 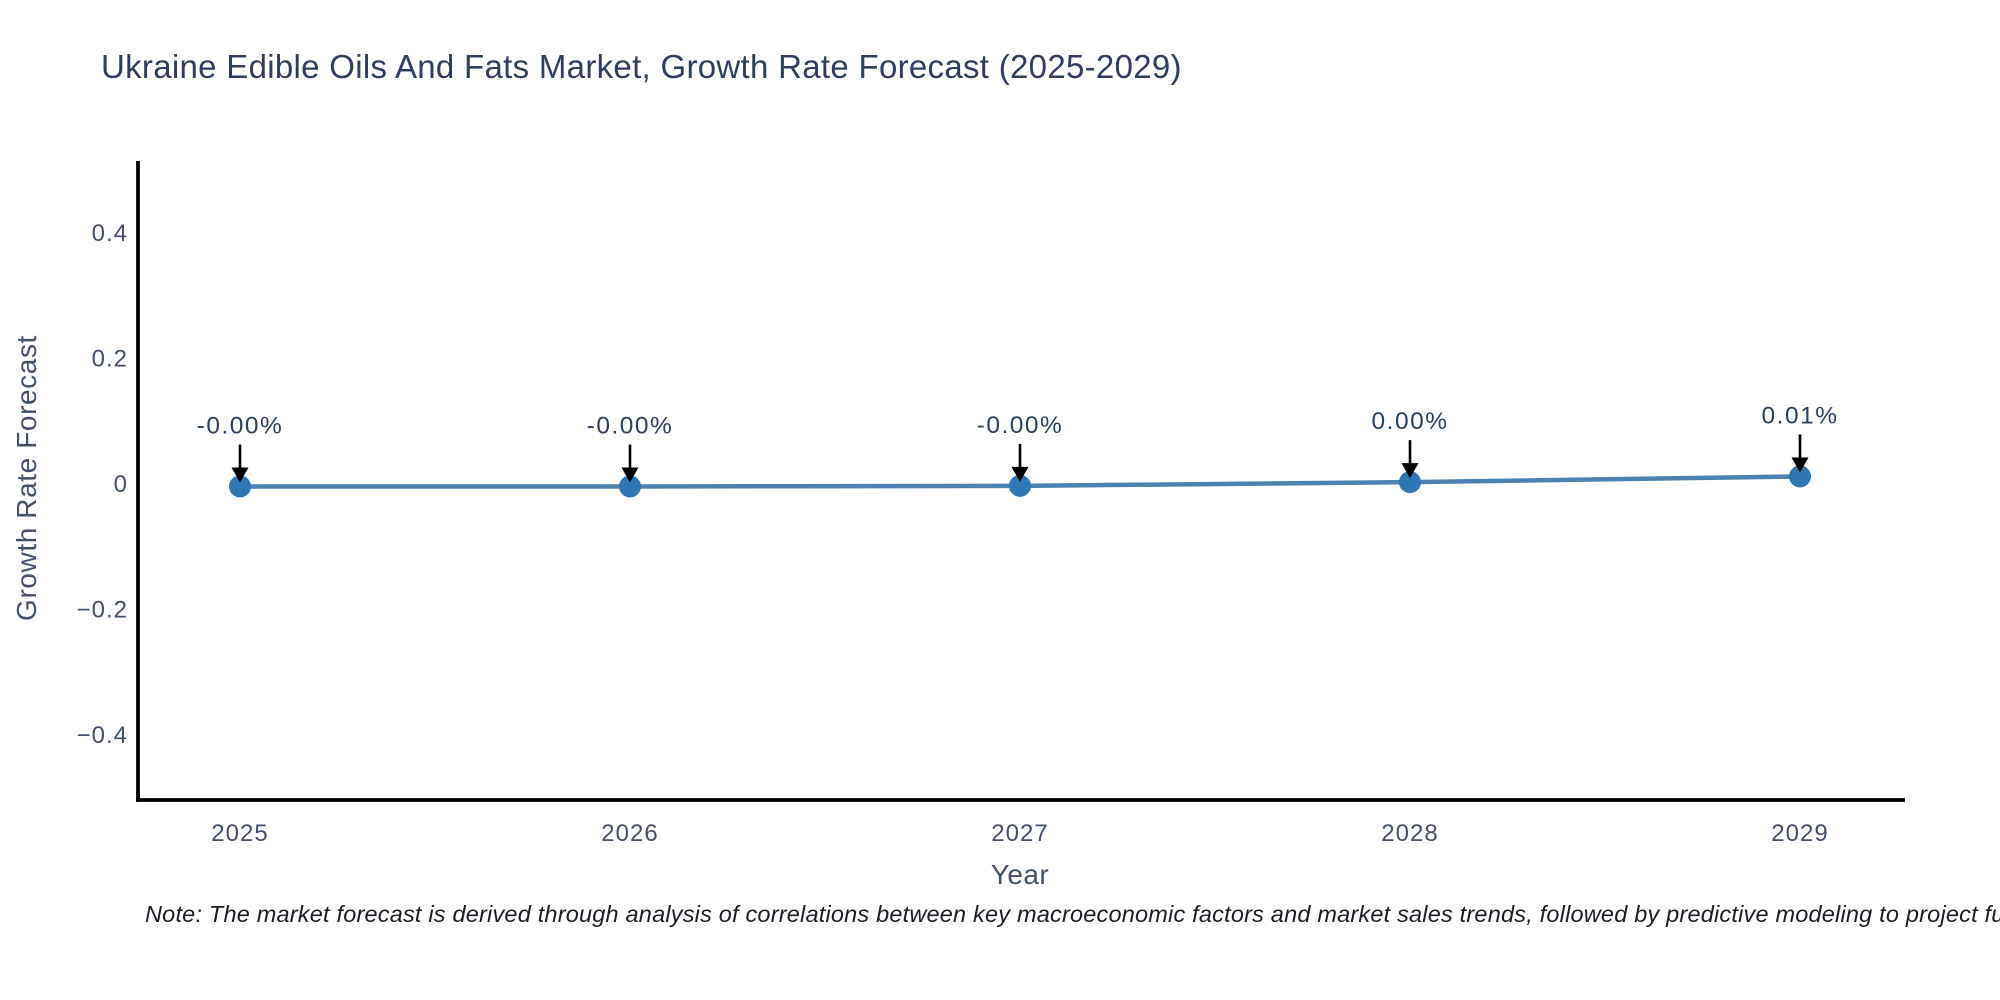 I want to click on y-tick-label: −0.2, so click(x=102, y=610).